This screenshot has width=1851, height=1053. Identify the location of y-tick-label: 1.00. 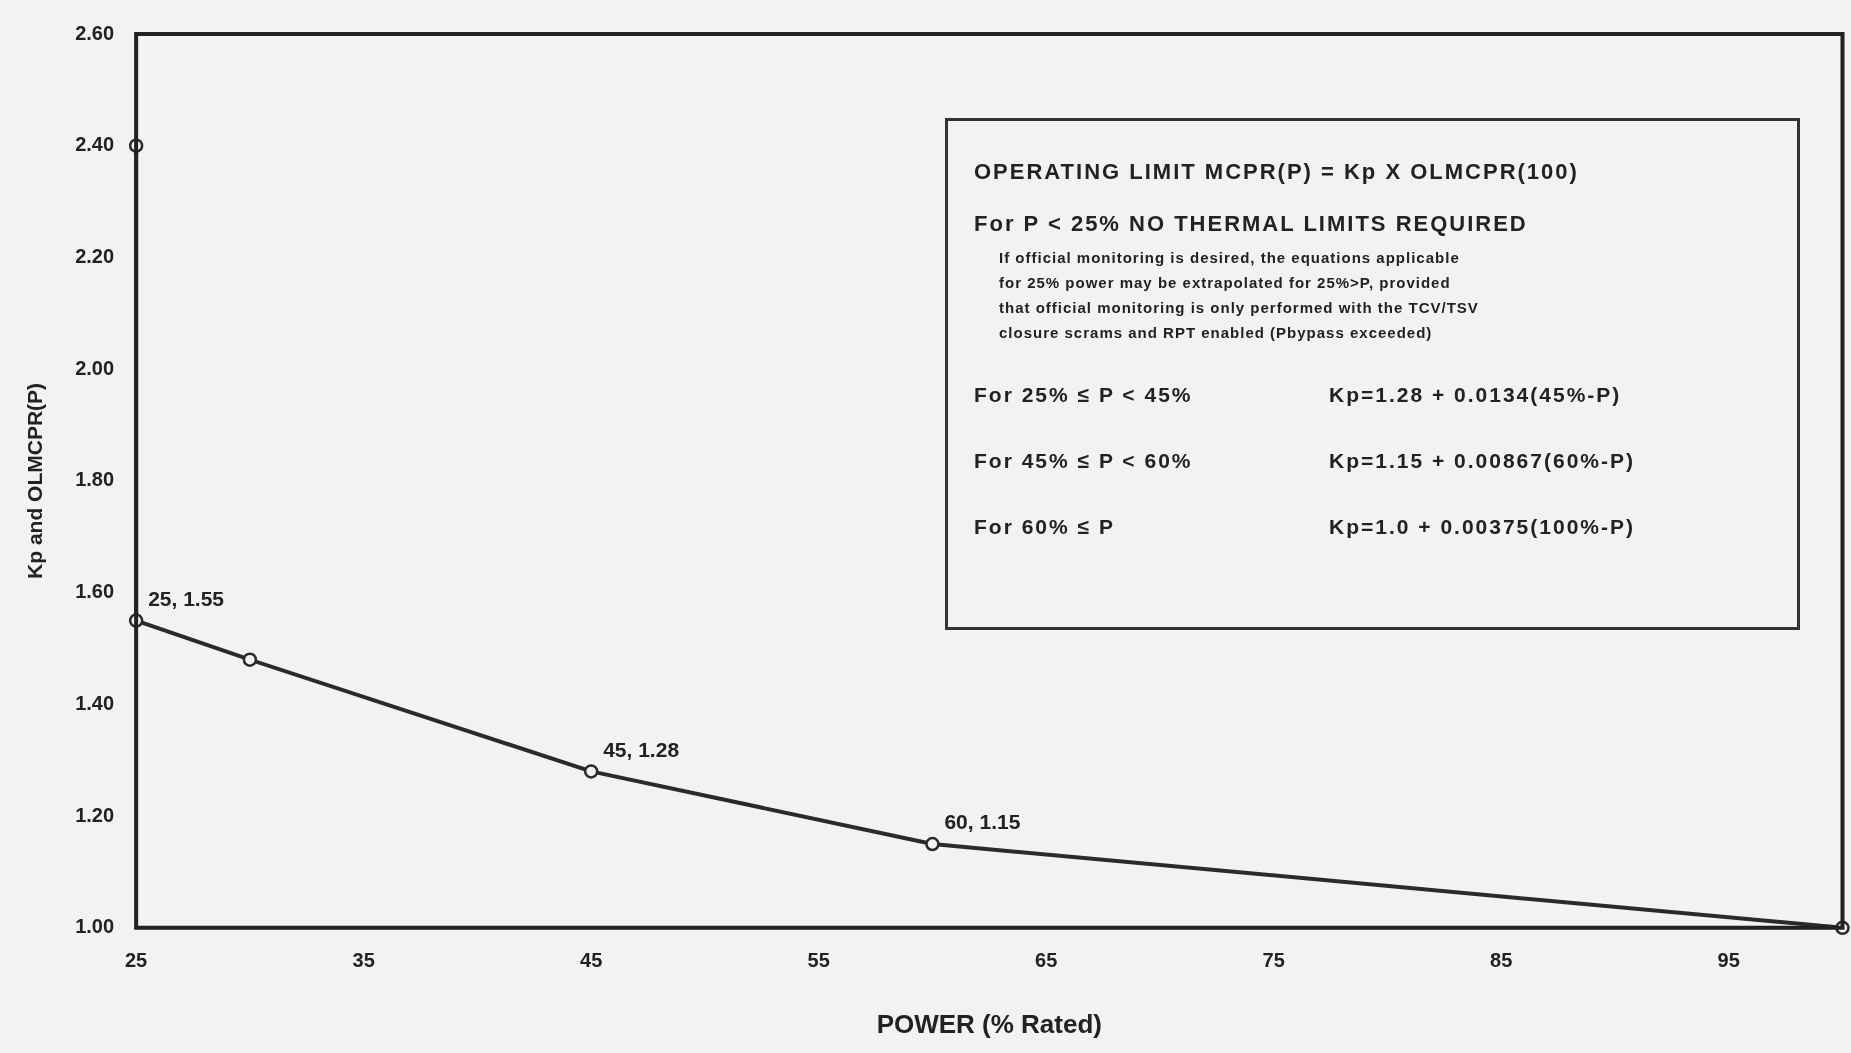
(95, 926).